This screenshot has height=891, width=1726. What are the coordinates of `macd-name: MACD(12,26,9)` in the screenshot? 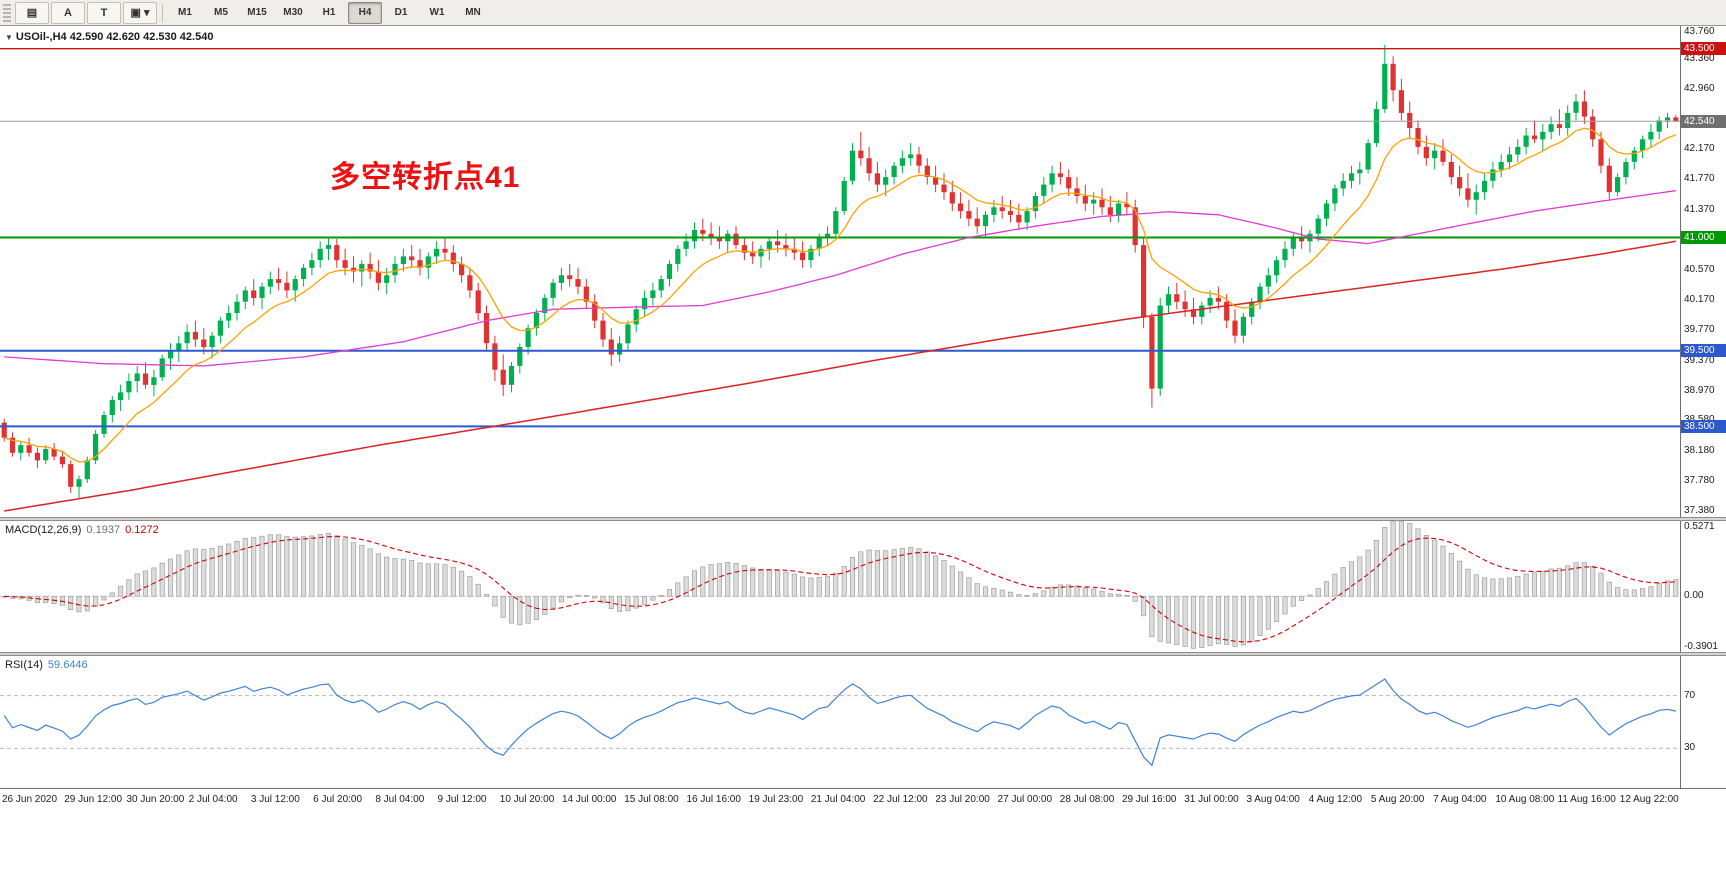 It's located at (43, 530).